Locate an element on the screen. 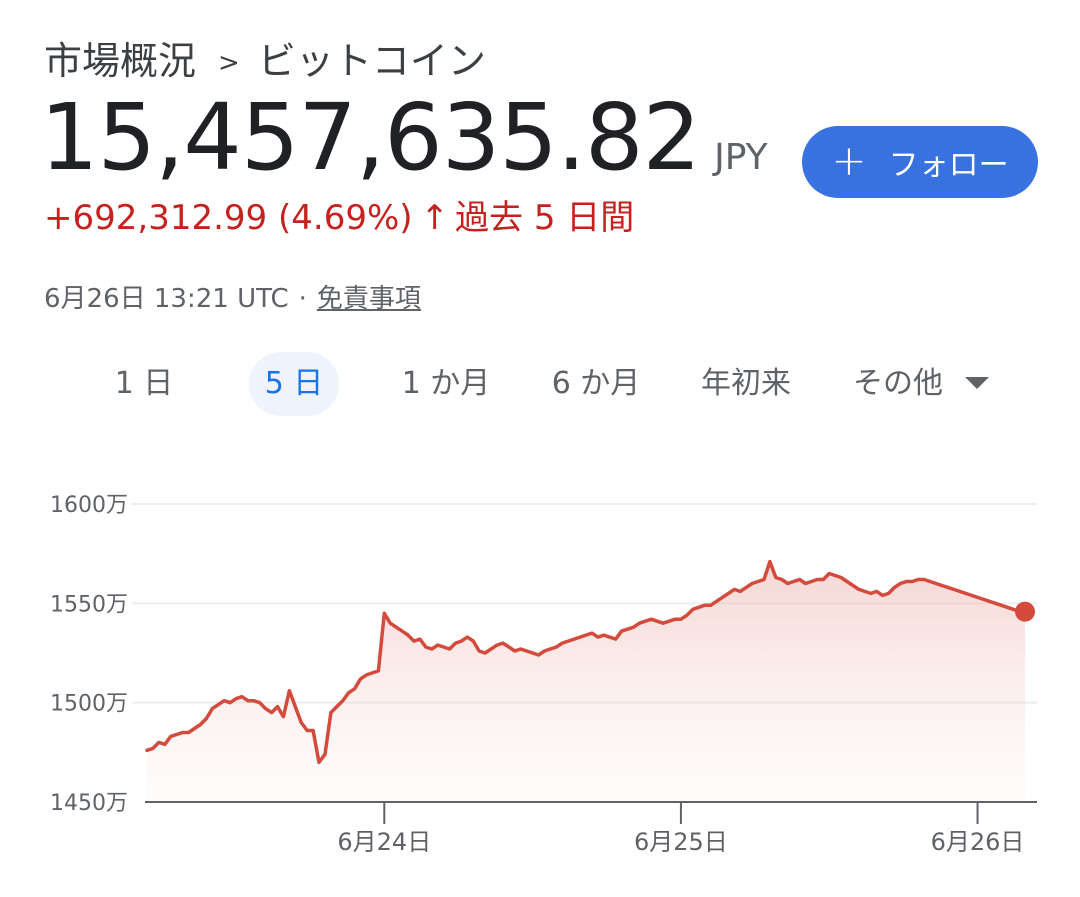 The height and width of the screenshot is (897, 1080). arrow-up-icon: ↑ is located at coordinates (435, 218).